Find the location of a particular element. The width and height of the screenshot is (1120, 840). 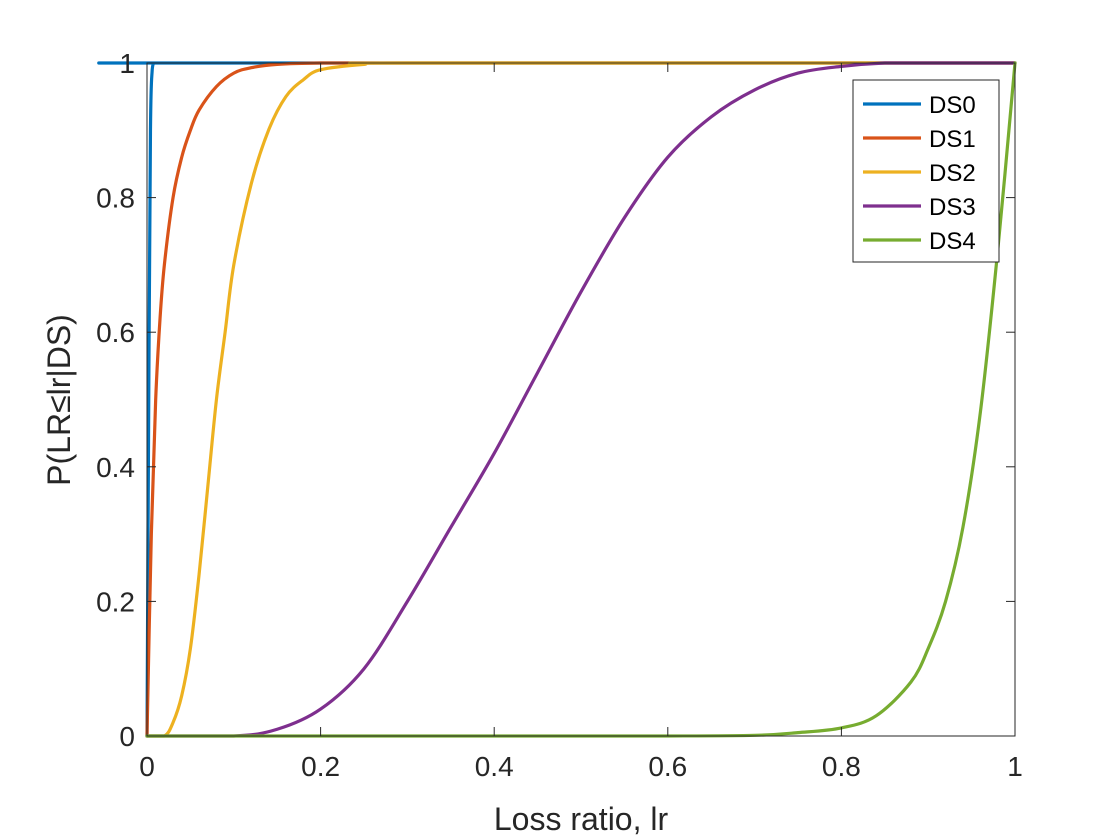

x-tick-label: 0 is located at coordinates (147, 766).